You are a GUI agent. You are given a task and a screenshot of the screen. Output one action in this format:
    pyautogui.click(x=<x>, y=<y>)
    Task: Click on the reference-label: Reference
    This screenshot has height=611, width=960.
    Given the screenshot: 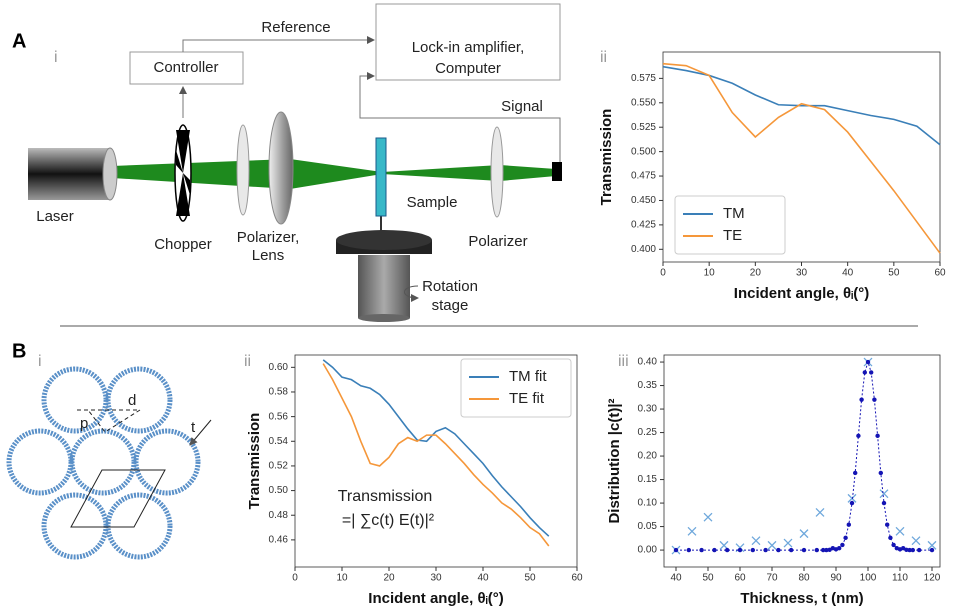 What is the action you would take?
    pyautogui.click(x=295, y=27)
    